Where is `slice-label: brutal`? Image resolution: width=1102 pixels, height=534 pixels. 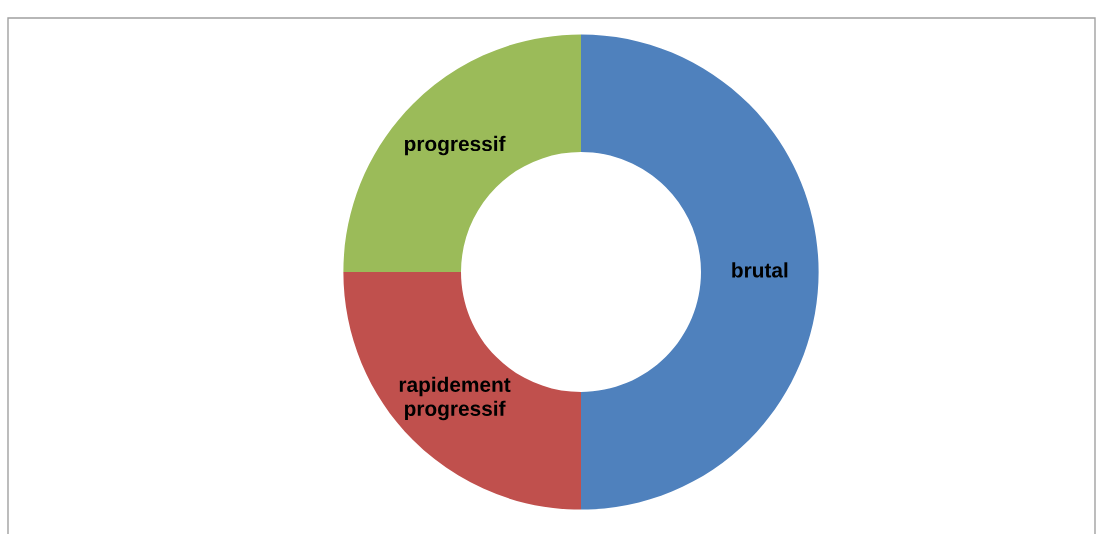 slice-label: brutal is located at coordinates (760, 270).